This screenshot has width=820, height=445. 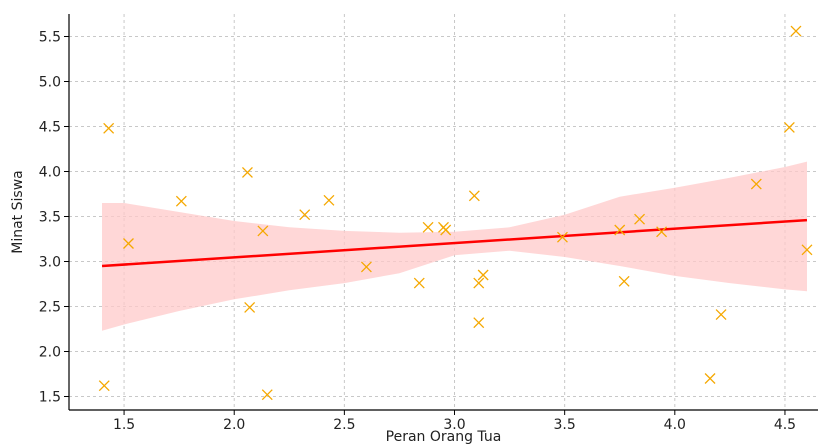 I want to click on y-tick-label: 3.0, so click(x=50, y=263).